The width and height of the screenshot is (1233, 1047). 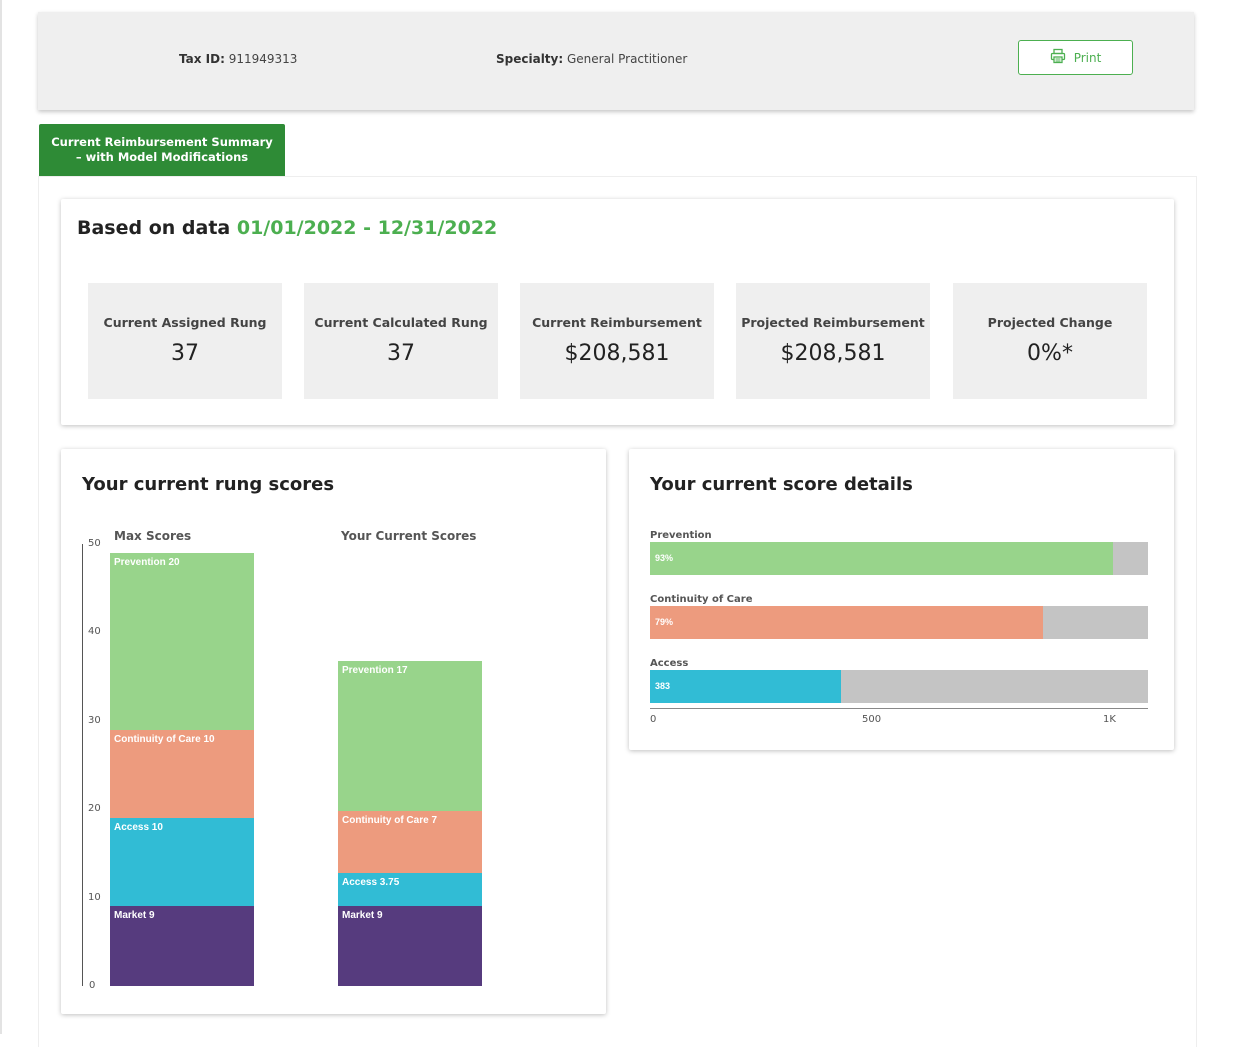 What do you see at coordinates (153, 536) in the screenshot?
I see `column-header-max-scores: Max Scores` at bounding box center [153, 536].